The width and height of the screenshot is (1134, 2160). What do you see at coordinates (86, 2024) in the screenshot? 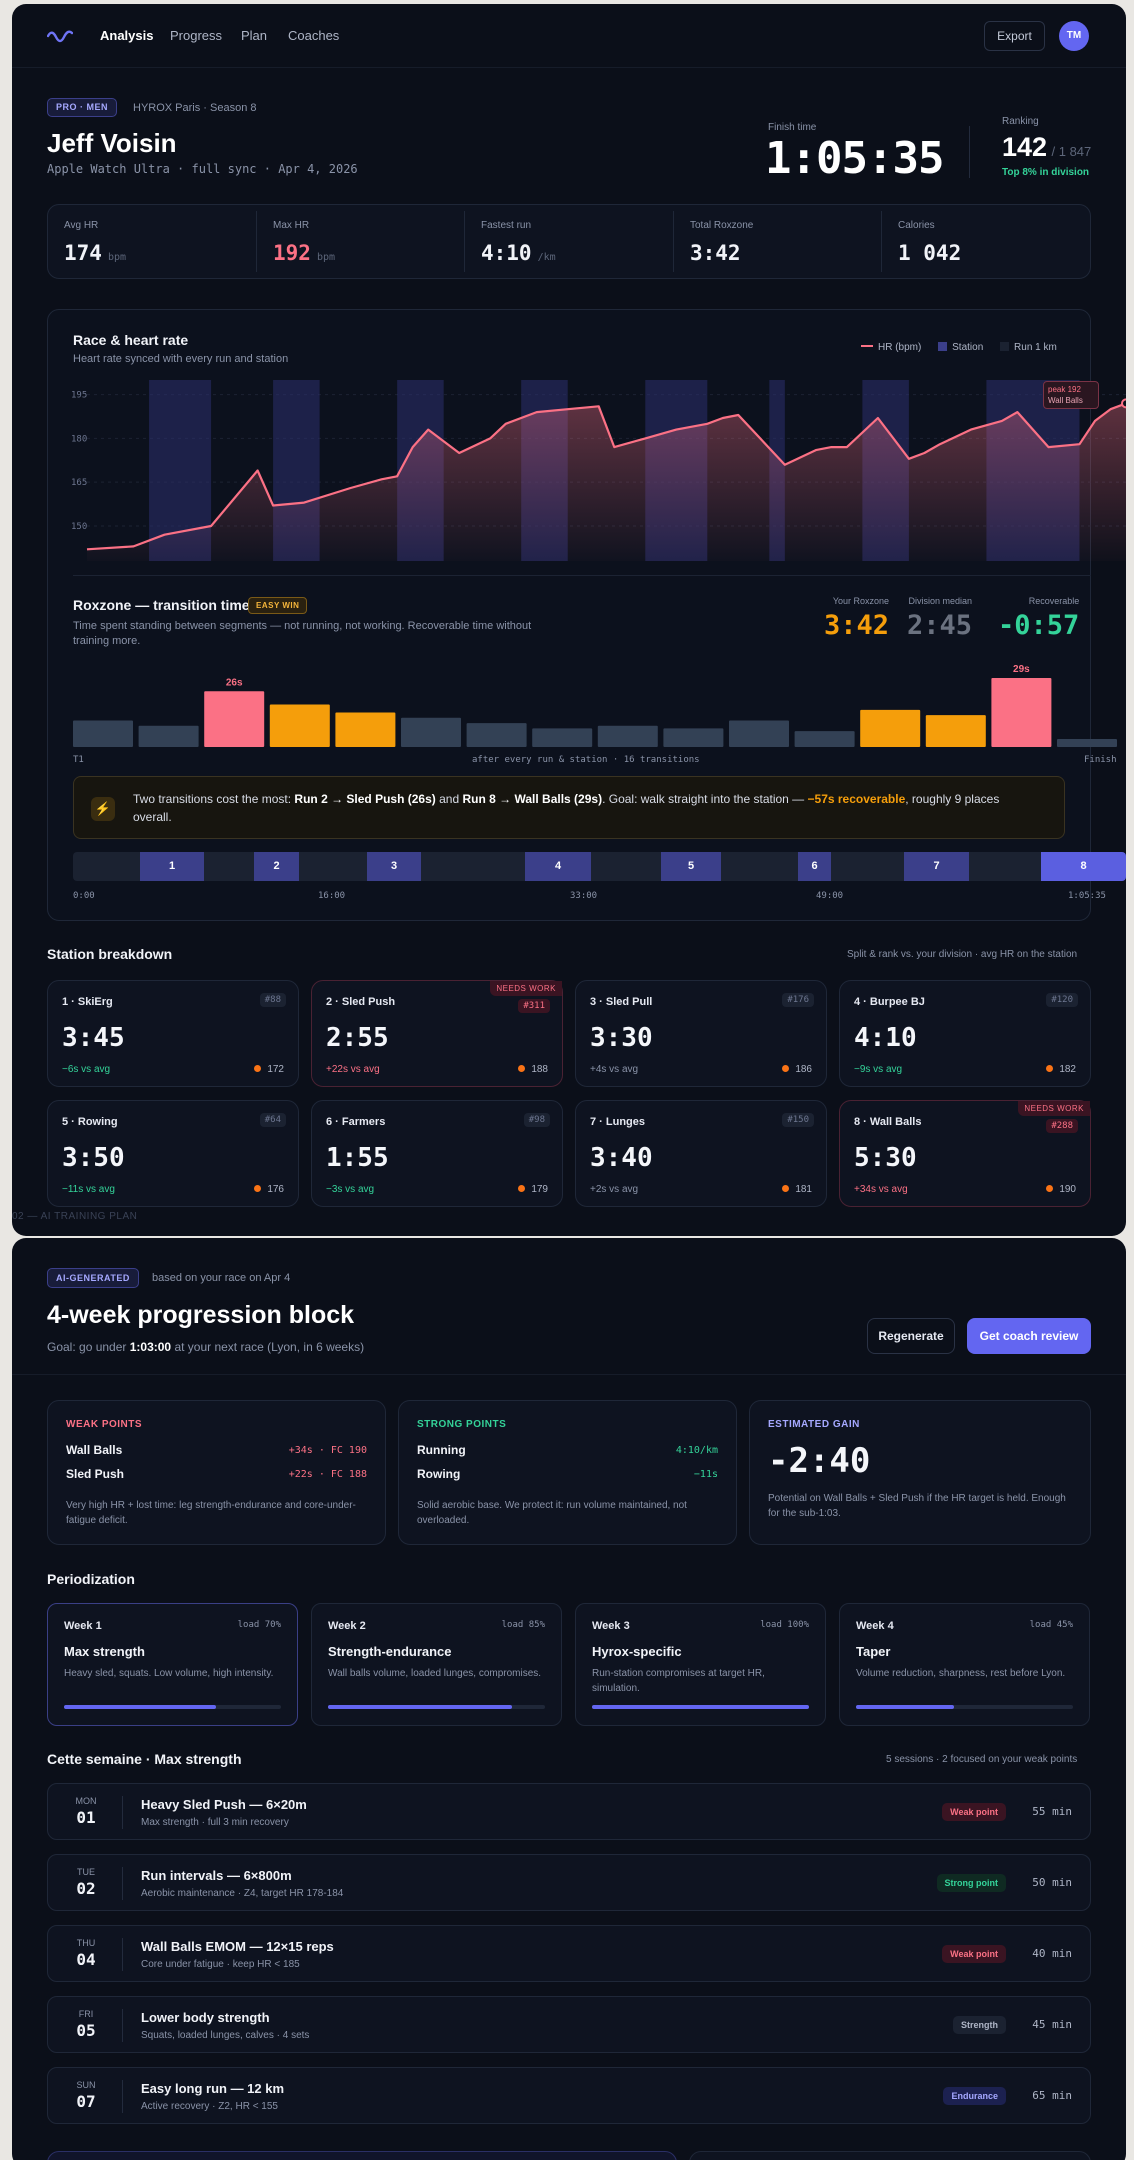
I see `session-day: FRI 05` at bounding box center [86, 2024].